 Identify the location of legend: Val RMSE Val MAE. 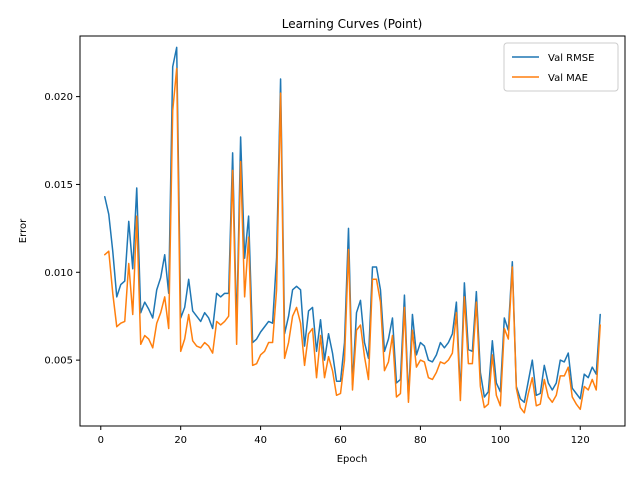
(561, 67).